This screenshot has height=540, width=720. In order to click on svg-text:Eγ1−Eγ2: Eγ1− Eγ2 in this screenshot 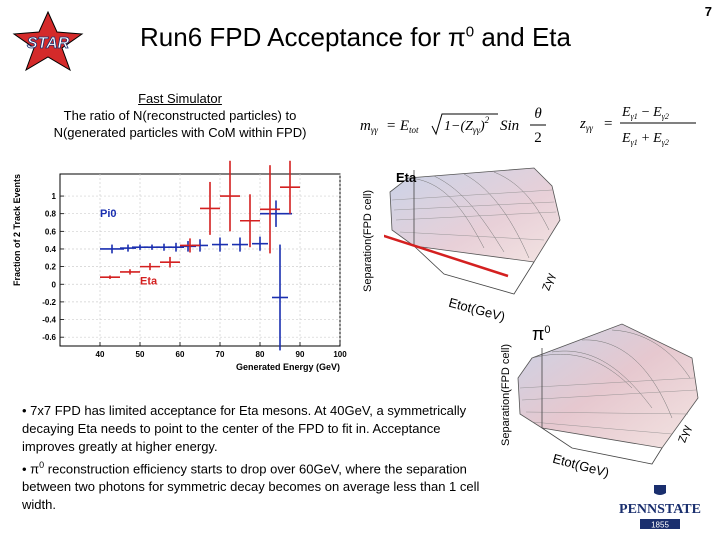, I will do `click(645, 113)`.